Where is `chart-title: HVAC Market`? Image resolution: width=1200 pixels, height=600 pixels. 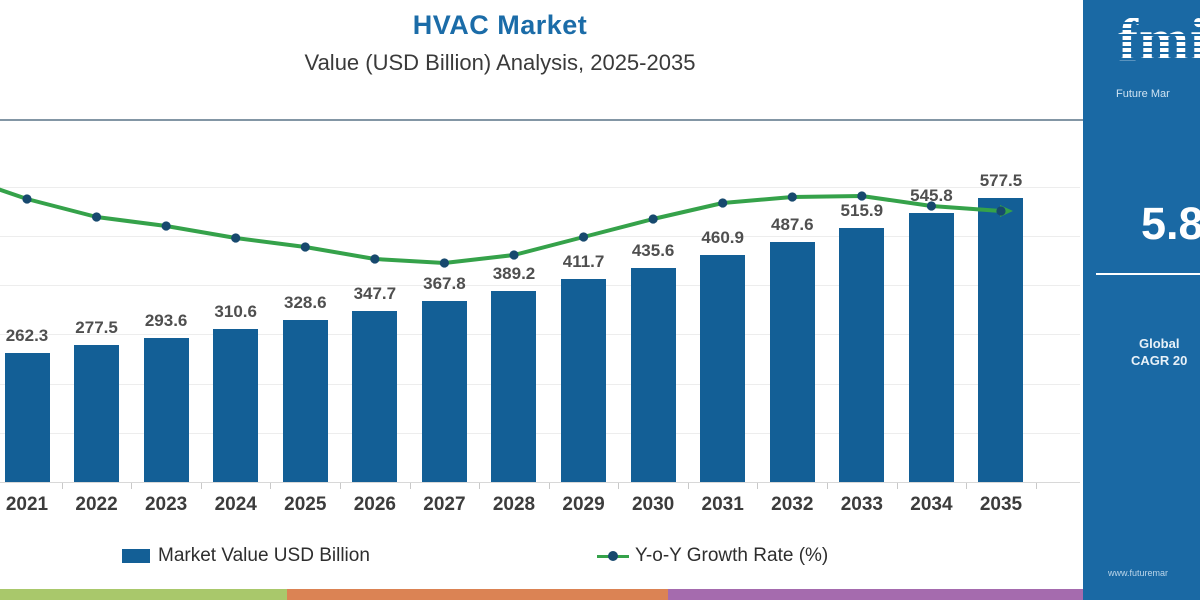 chart-title: HVAC Market is located at coordinates (500, 25).